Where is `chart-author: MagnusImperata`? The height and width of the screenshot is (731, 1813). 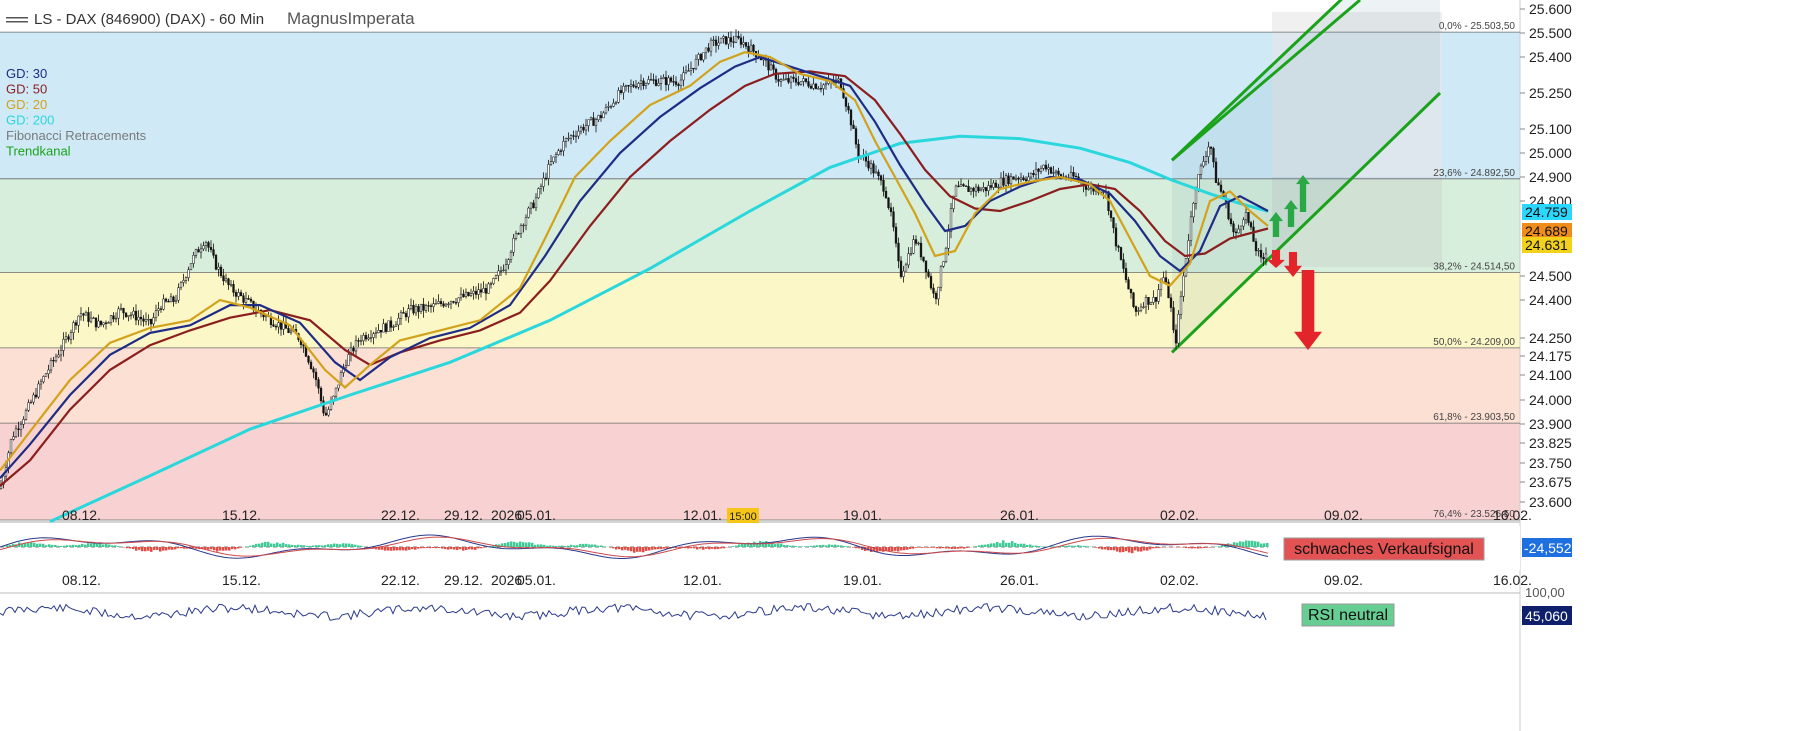
chart-author: MagnusImperata is located at coordinates (351, 18).